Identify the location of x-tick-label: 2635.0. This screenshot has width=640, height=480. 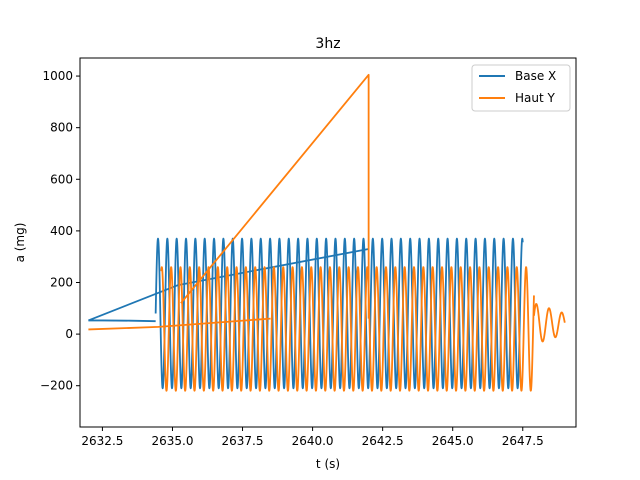
(172, 441).